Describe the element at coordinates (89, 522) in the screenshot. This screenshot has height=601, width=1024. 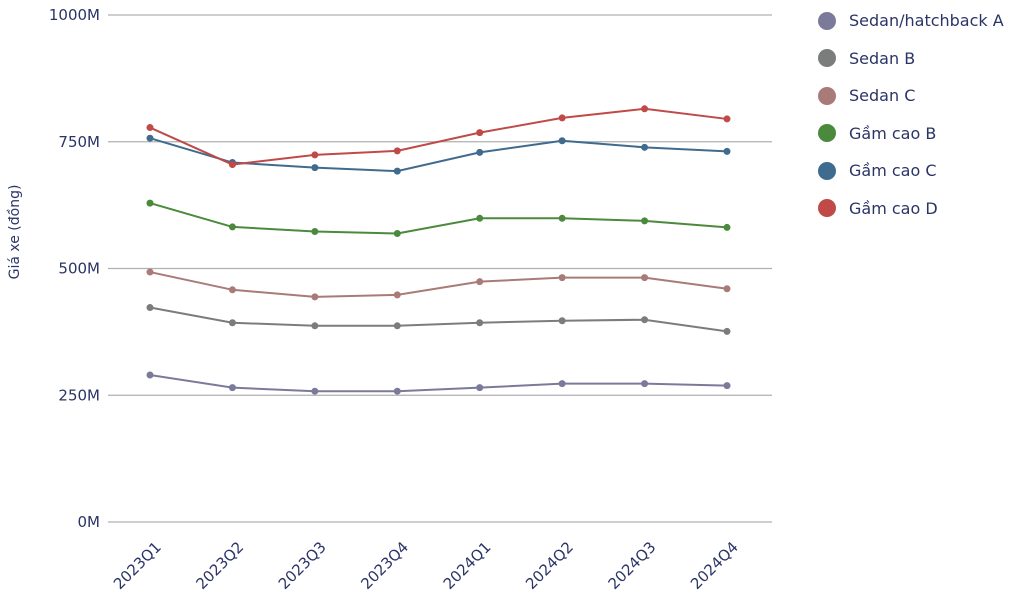
I see `y-tick-label: 0M` at that location.